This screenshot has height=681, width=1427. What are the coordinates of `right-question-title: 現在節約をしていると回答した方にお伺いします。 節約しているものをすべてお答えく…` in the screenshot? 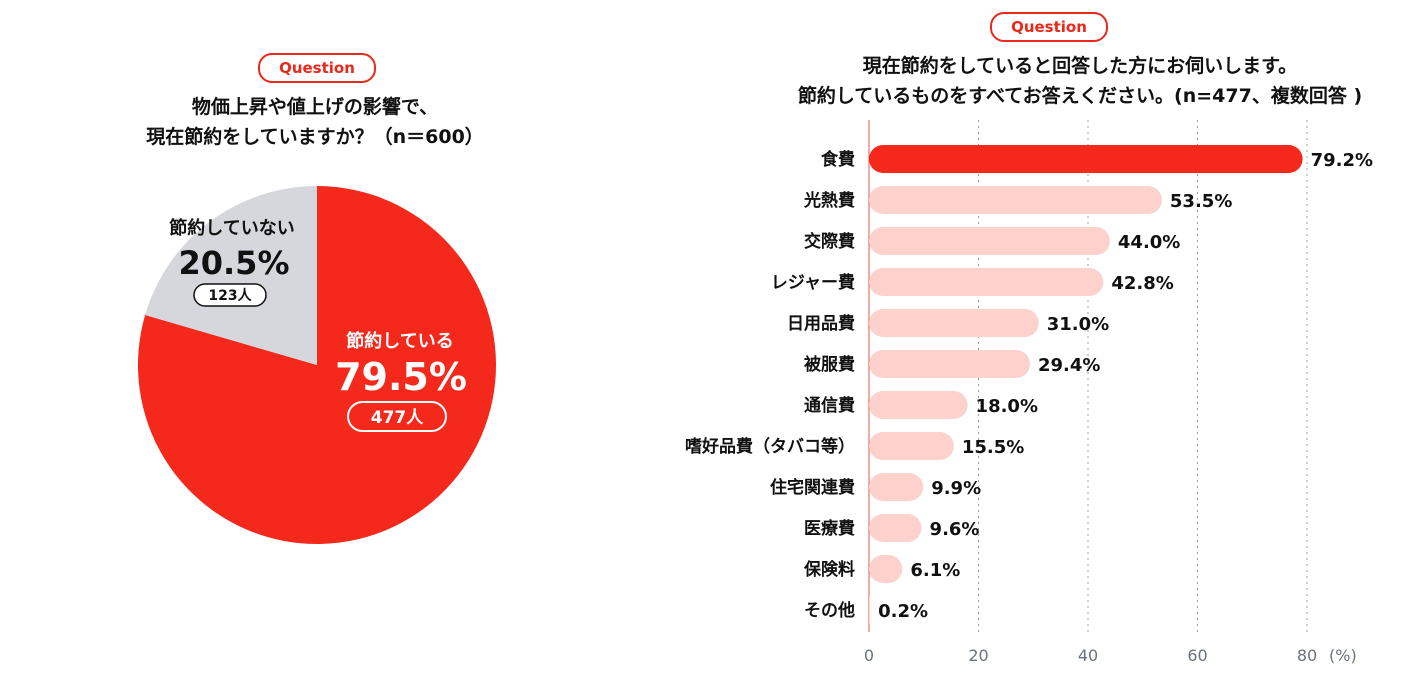 It's located at (1063, 81).